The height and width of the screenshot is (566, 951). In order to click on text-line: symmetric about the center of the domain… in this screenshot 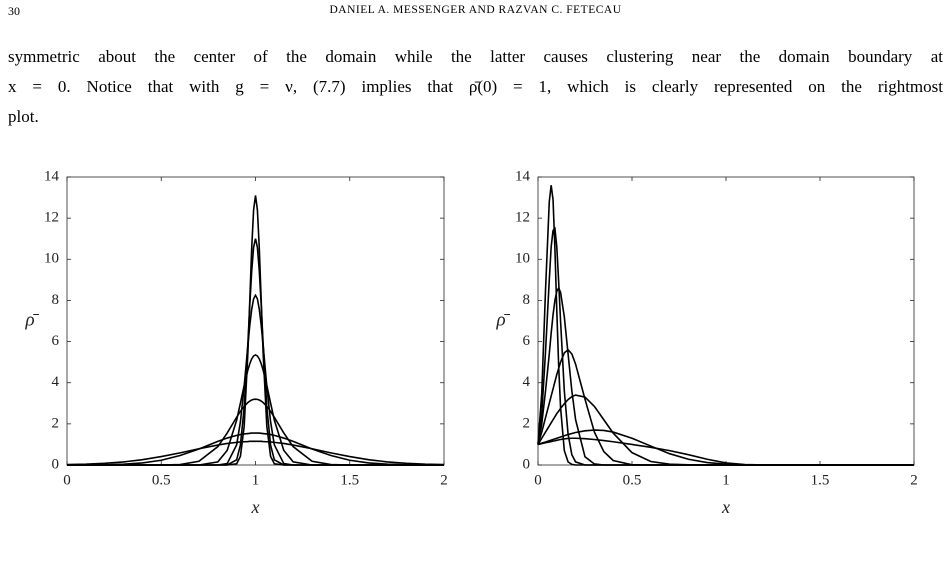, I will do `click(475, 56)`.